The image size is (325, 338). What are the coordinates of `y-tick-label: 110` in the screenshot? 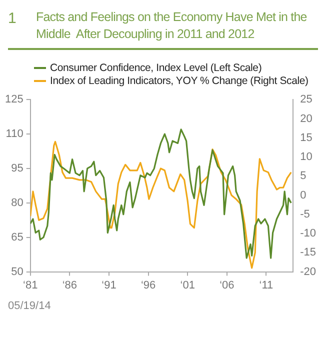 It's located at (15, 134).